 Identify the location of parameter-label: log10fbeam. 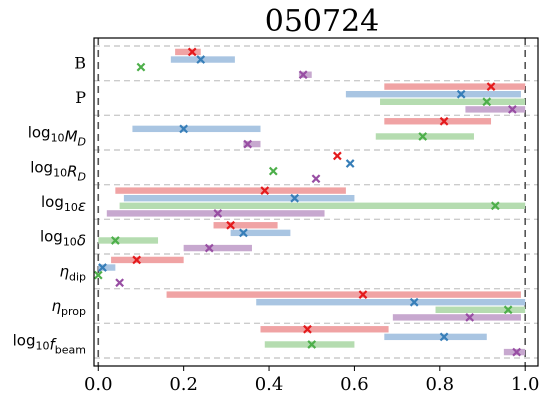
(49, 344).